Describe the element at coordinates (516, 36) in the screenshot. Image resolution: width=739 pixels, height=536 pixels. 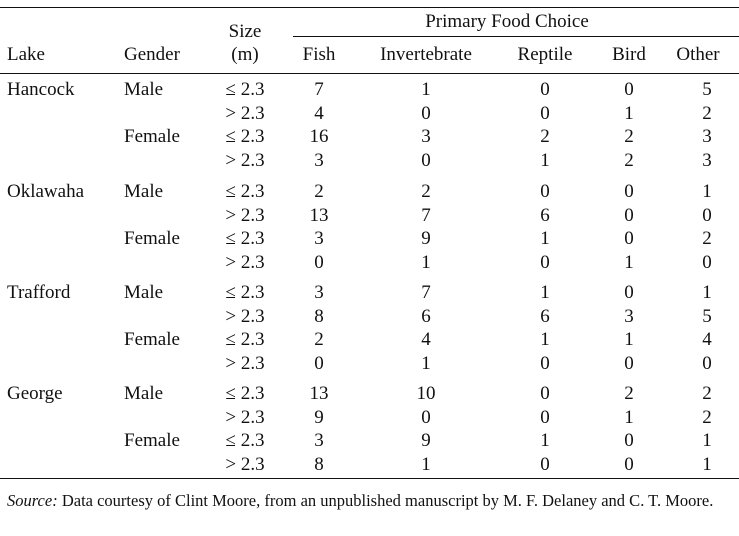
I see `group-header-rule` at that location.